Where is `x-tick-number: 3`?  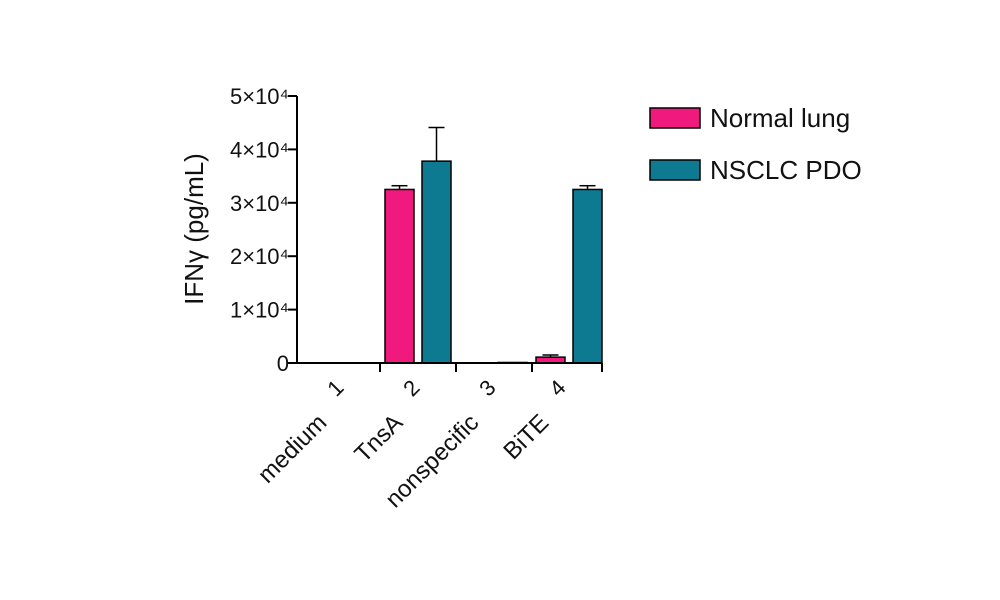
x-tick-number: 3 is located at coordinates (487, 388).